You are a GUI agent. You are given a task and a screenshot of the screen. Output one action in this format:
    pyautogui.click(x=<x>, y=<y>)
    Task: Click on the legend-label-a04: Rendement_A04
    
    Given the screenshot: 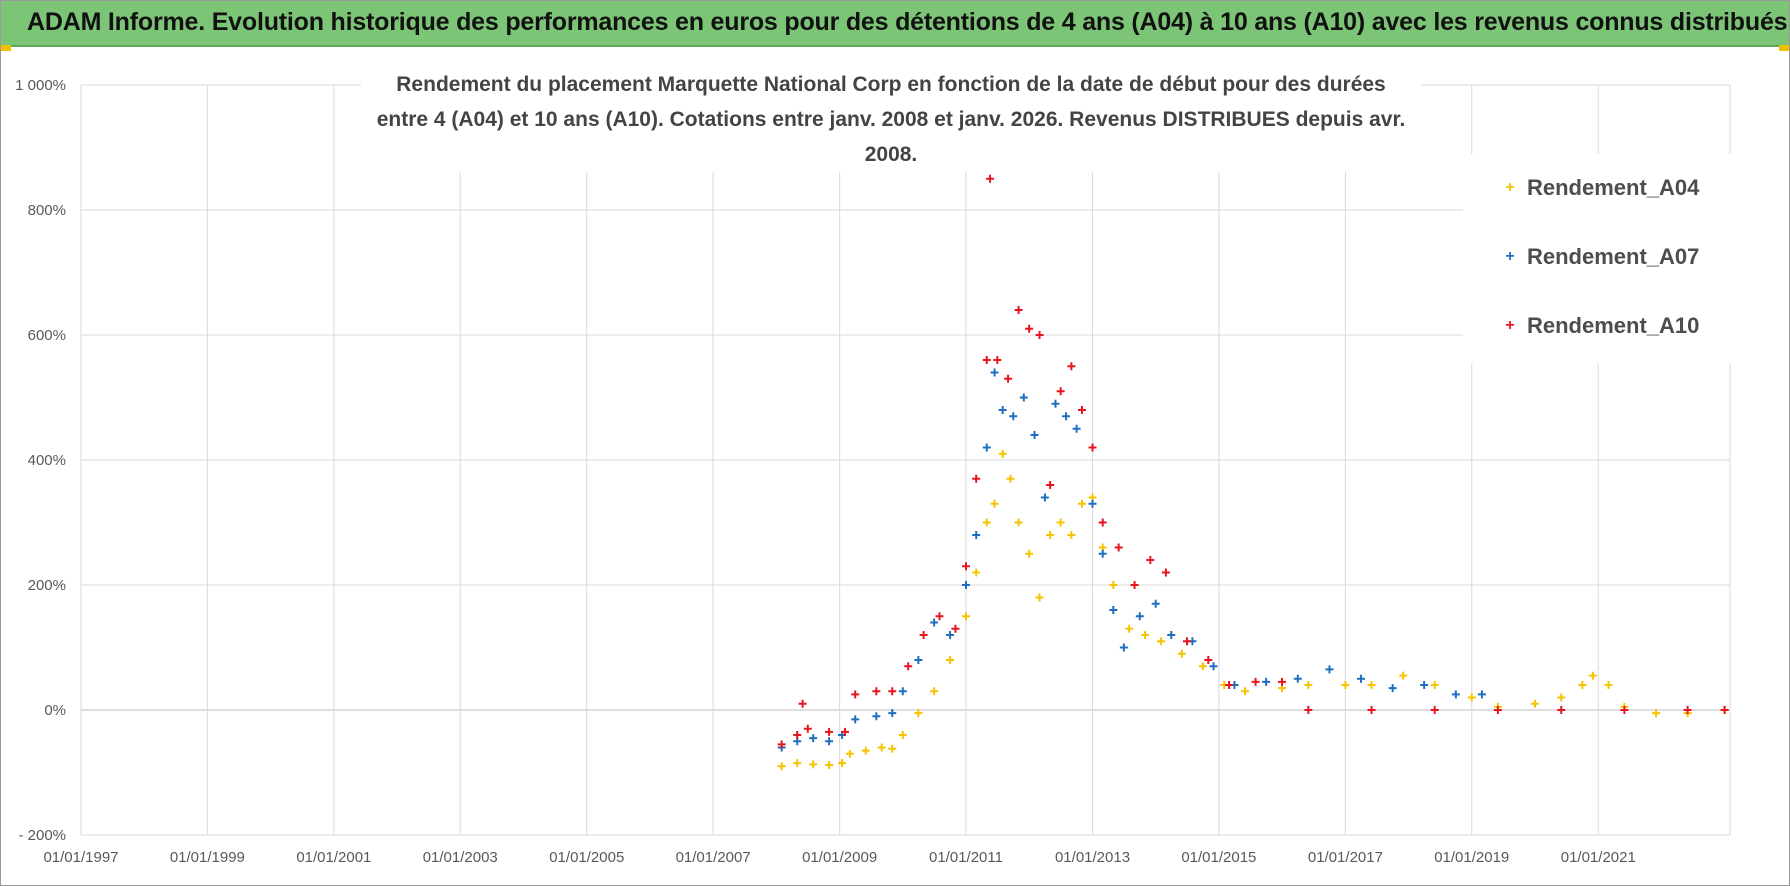 What is the action you would take?
    pyautogui.click(x=1613, y=188)
    